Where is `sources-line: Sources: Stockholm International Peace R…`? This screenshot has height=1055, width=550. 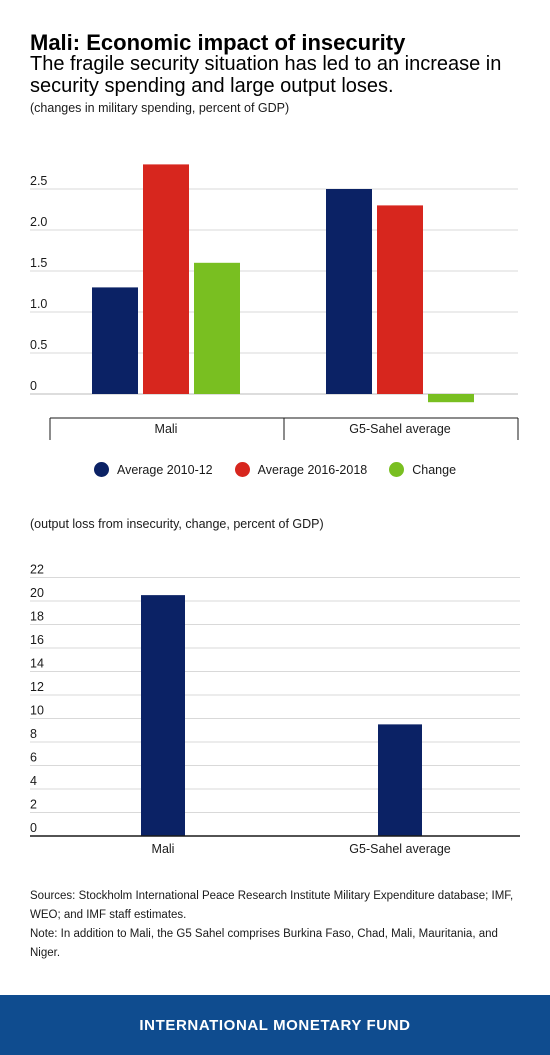 sources-line: Sources: Stockholm International Peace R… is located at coordinates (272, 905).